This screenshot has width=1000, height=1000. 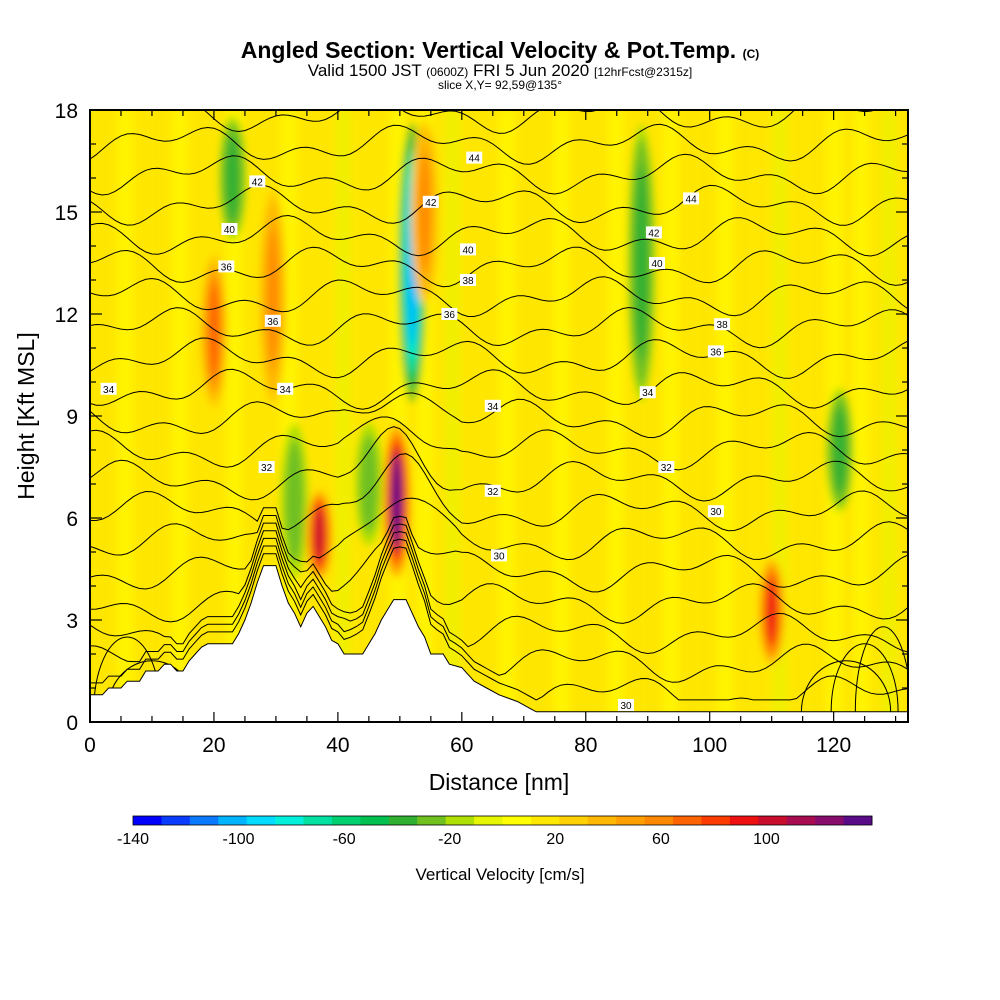 What do you see at coordinates (72, 723) in the screenshot?
I see `y-tick-label: 0` at bounding box center [72, 723].